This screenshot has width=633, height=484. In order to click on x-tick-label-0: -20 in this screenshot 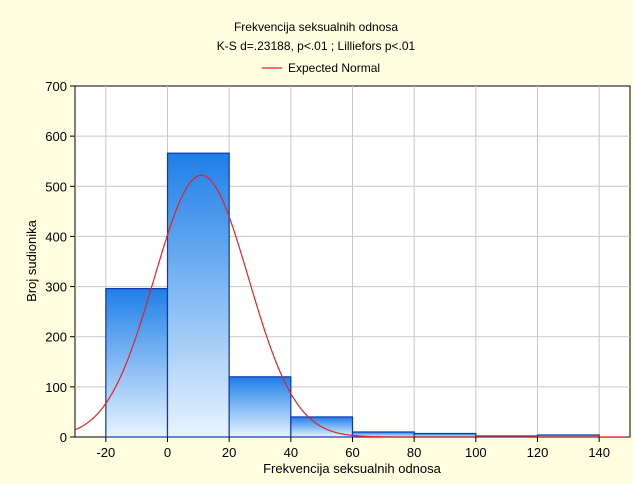, I will do `click(105, 452)`.